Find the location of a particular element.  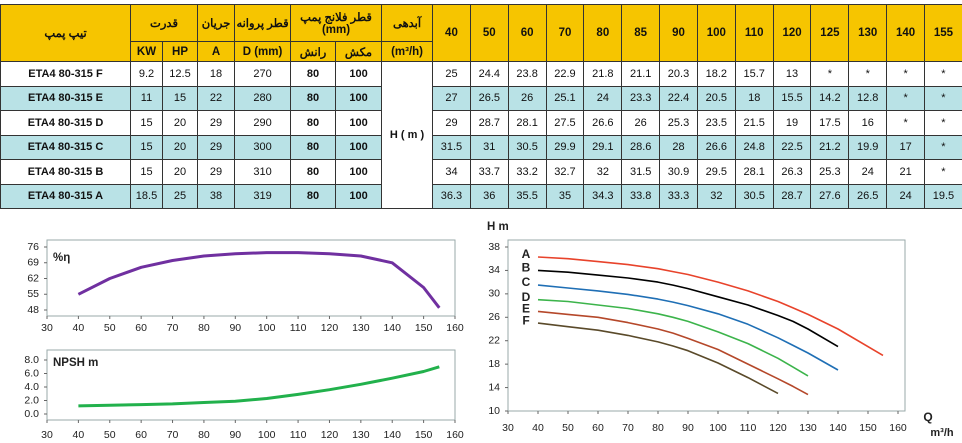

flow-header: 110 is located at coordinates (754, 33).